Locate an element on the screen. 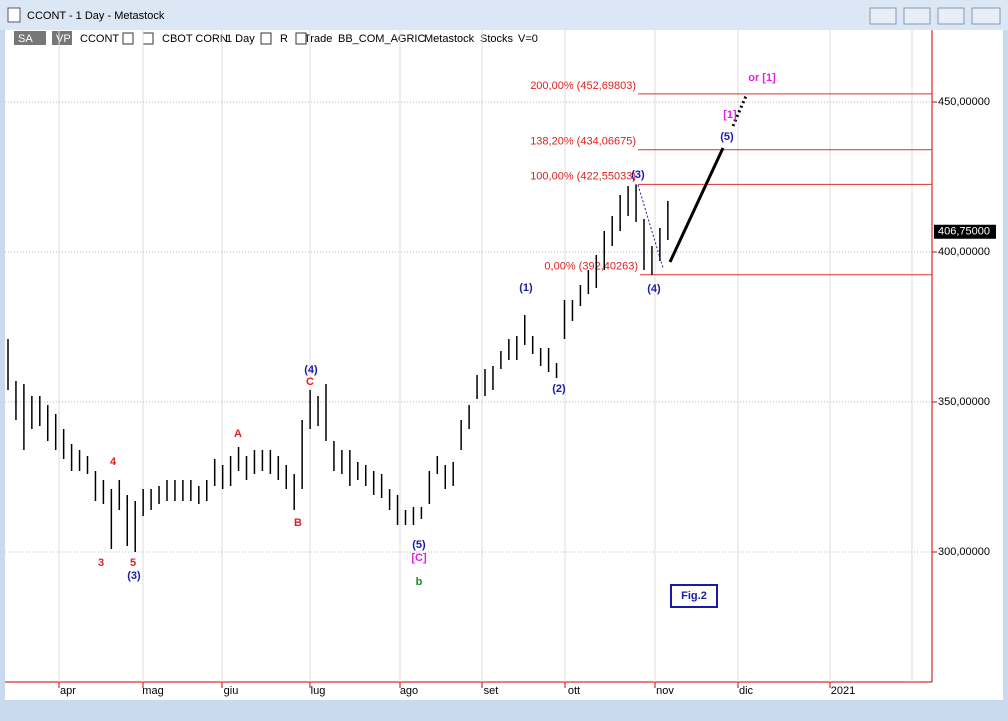 Image resolution: width=1008 pixels, height=721 pixels. window-title: CCONT - 1 Day - Metastock is located at coordinates (96, 16).